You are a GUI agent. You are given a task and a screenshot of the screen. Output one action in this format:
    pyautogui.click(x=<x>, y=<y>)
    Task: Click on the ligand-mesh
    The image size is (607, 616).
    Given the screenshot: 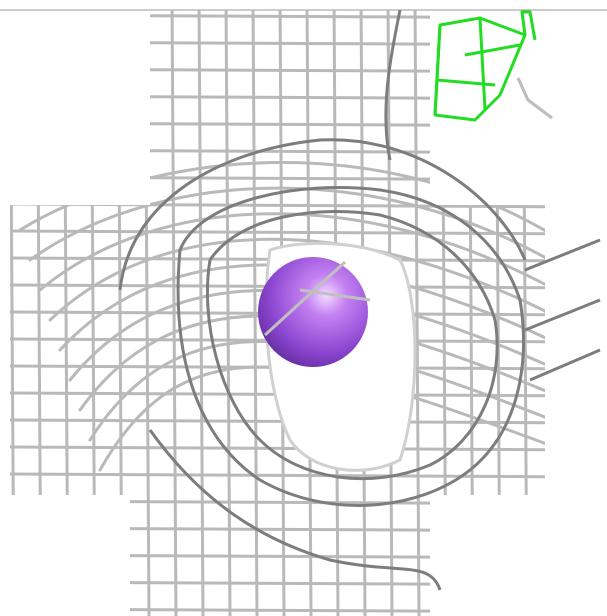 What is the action you would take?
    pyautogui.click(x=485, y=66)
    